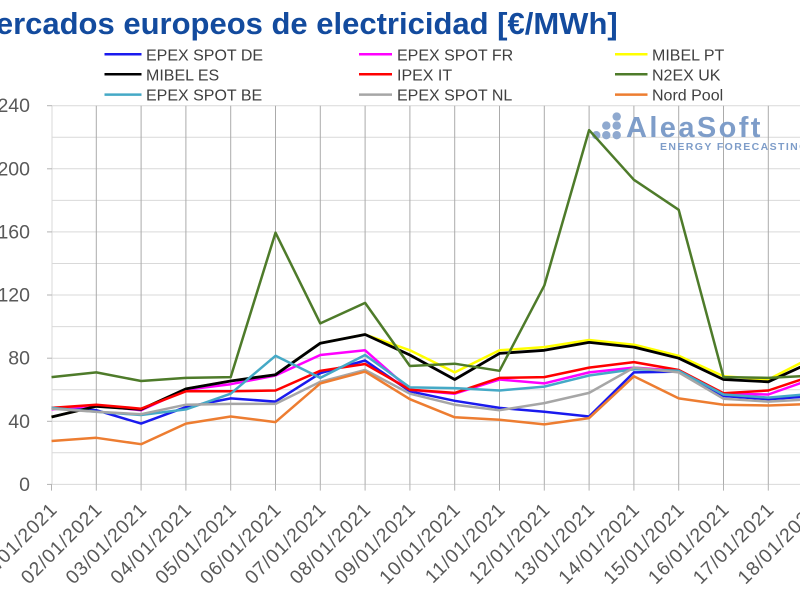  What do you see at coordinates (182, 75) in the screenshot?
I see `svg-text: MIBEL ES` at bounding box center [182, 75].